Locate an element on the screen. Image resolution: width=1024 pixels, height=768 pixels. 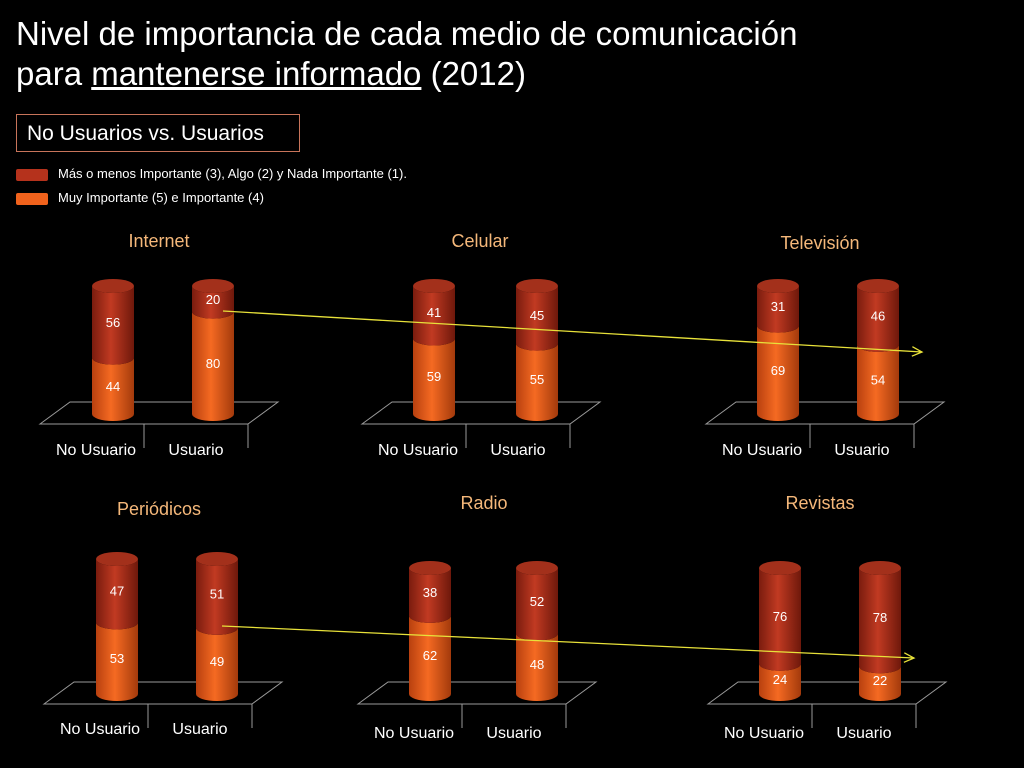
chart-panel-3: Periódicos 53 47 No Usuario 49 51 Usuario is located at coordinates (163, 618).